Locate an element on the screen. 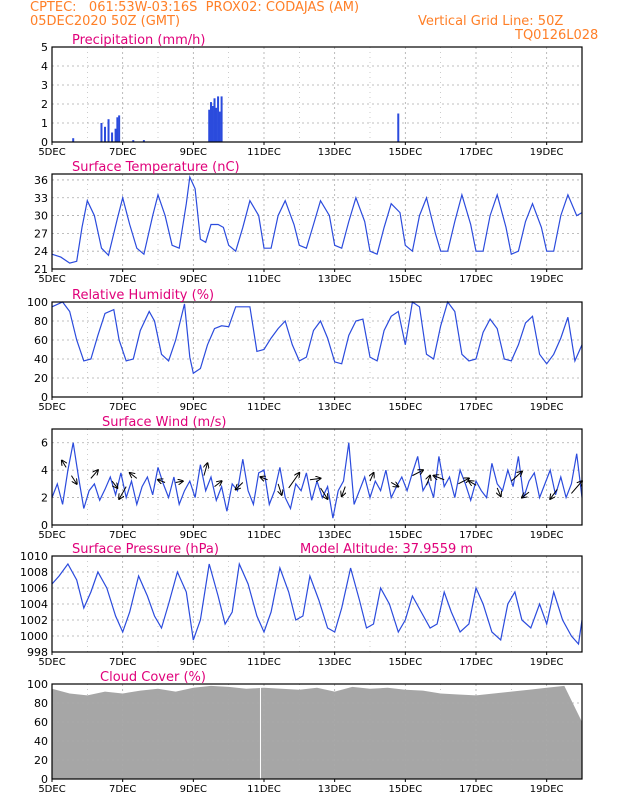  rh-ytick-label: 100 is located at coordinates (37, 302).